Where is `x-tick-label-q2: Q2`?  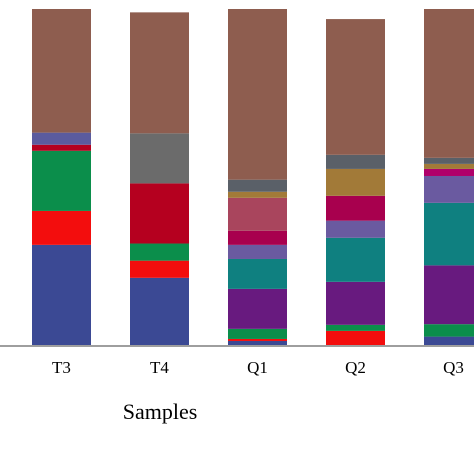
x-tick-label-q2: Q2 is located at coordinates (355, 367).